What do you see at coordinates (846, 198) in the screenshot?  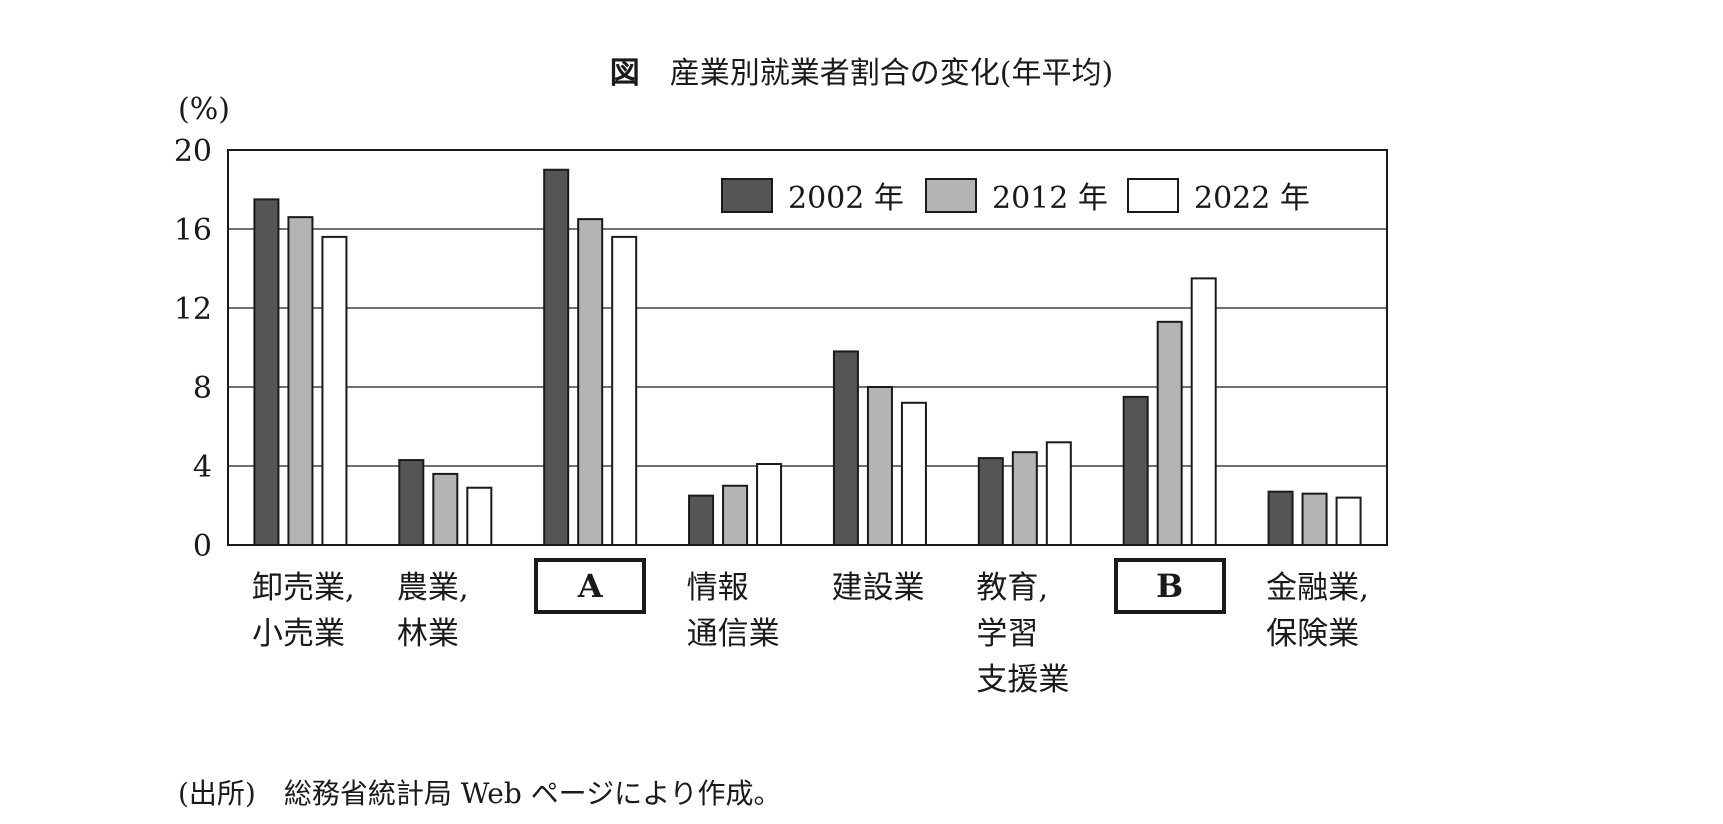 I see `legend-label: 2002 年` at bounding box center [846, 198].